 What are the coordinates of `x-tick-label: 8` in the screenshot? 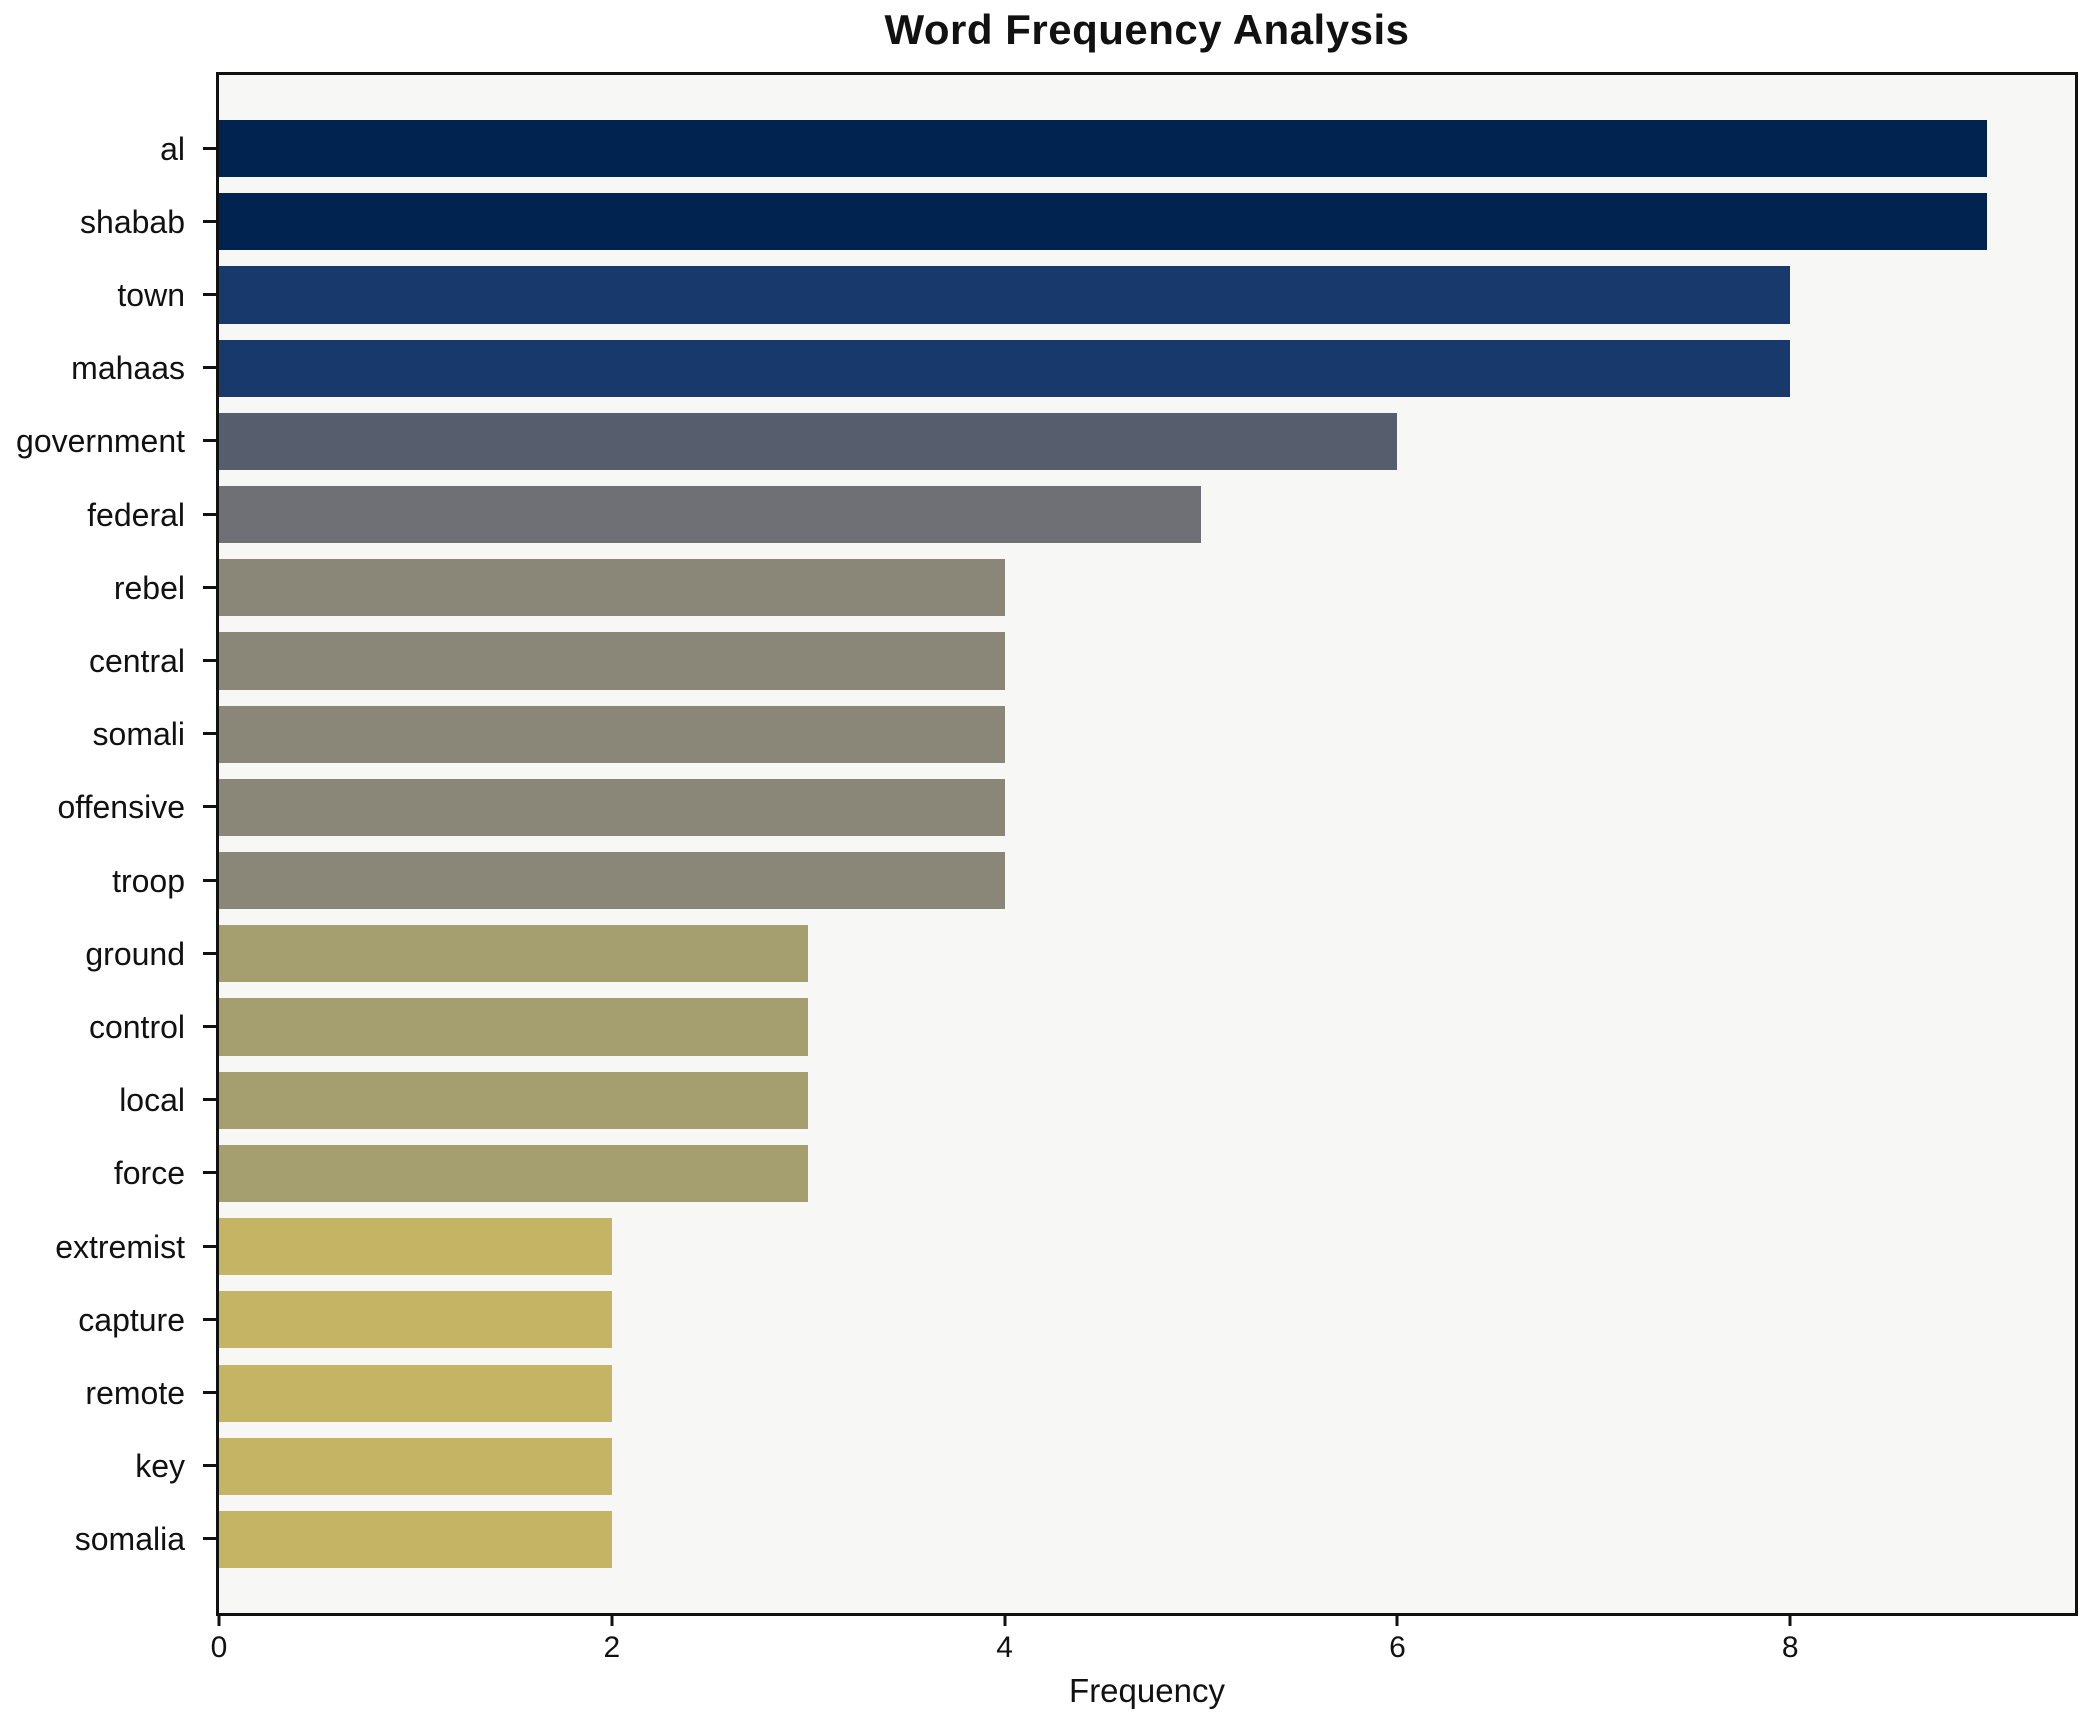 It's located at (1790, 1647).